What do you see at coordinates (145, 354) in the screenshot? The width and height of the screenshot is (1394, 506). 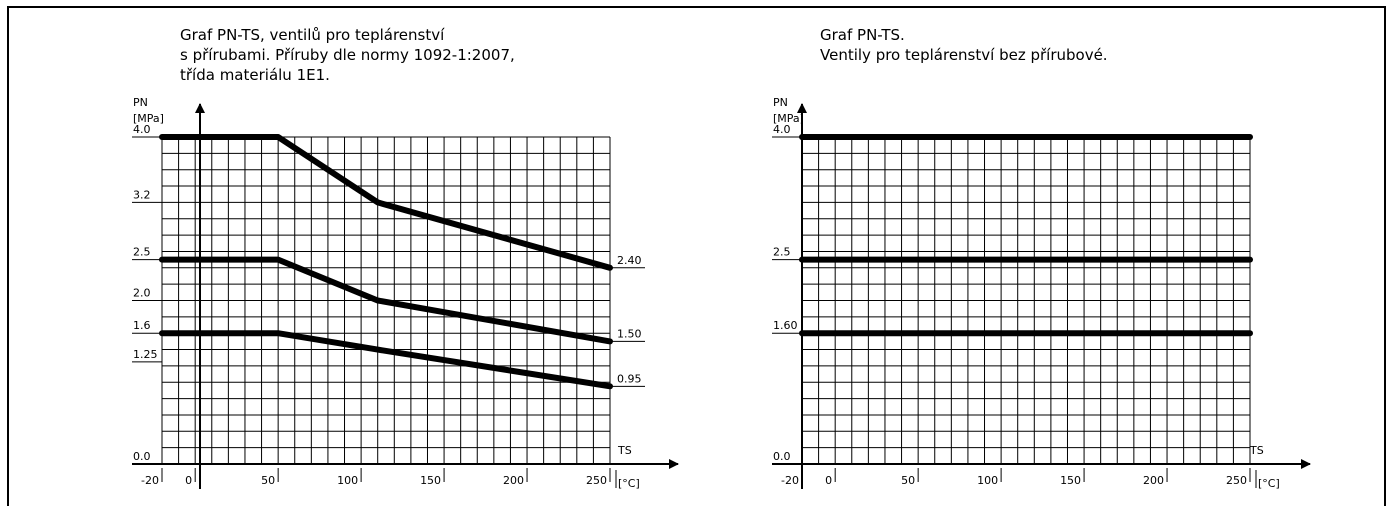 I see `y-tick-label: 1.25` at bounding box center [145, 354].